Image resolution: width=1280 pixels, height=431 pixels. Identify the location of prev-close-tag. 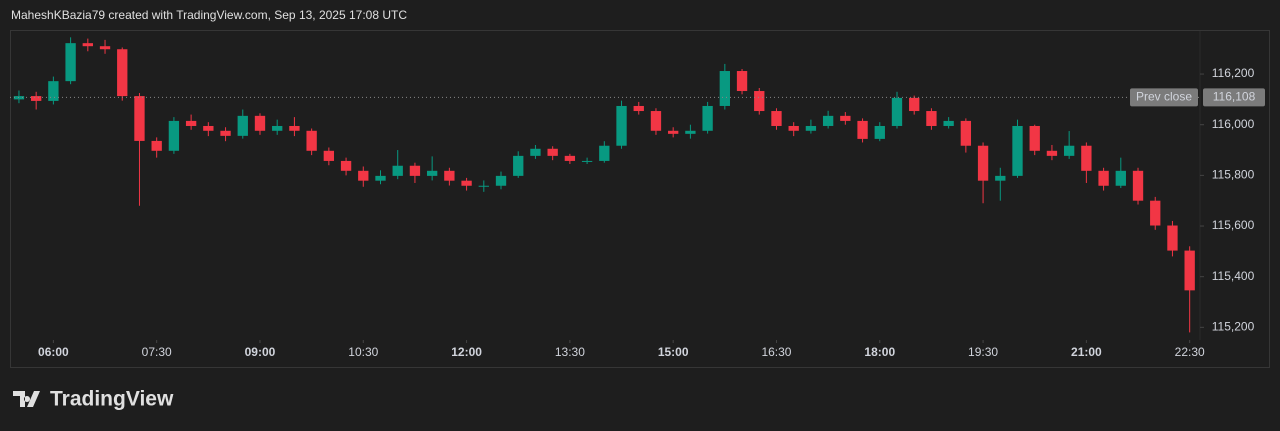
(1164, 97).